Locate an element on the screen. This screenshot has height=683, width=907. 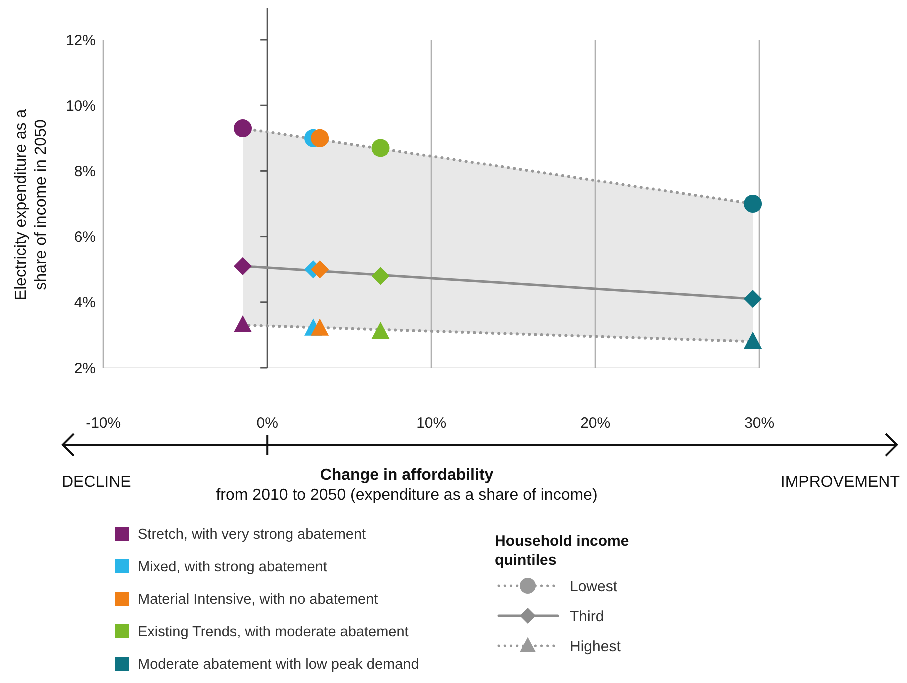
legend-label: Mixed, with strong abatement is located at coordinates (233, 568).